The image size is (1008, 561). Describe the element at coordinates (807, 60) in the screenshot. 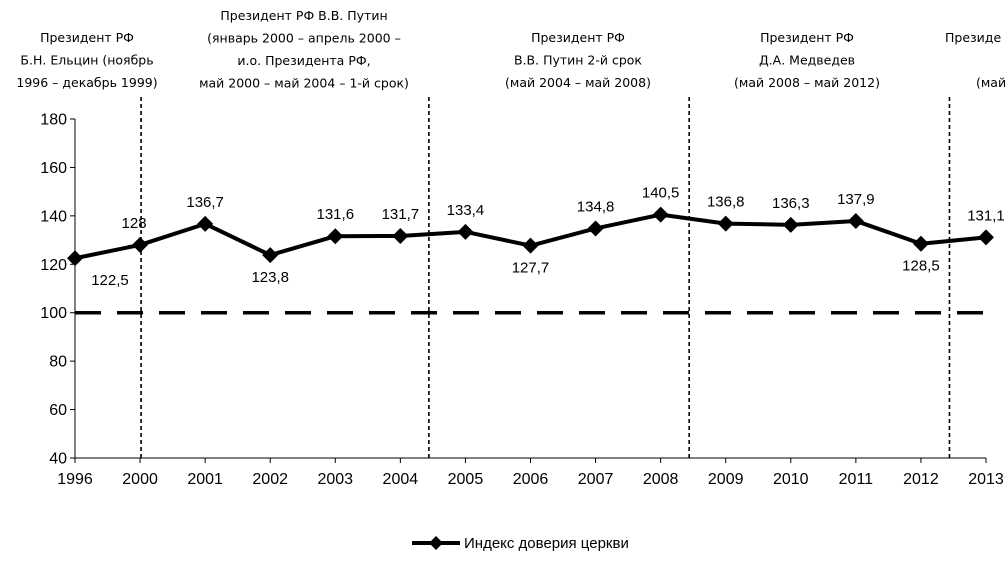

I see `period-annotation-line: Д.А. Медведев` at that location.